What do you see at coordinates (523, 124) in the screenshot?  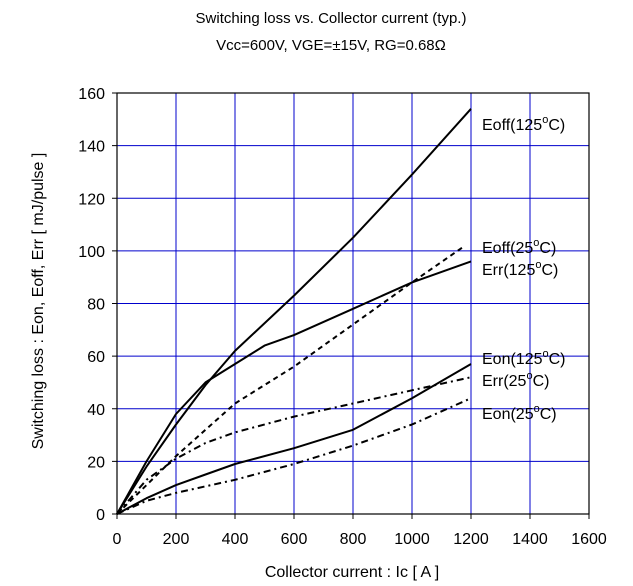 I see `series-label: Eoff(125oC)` at bounding box center [523, 124].